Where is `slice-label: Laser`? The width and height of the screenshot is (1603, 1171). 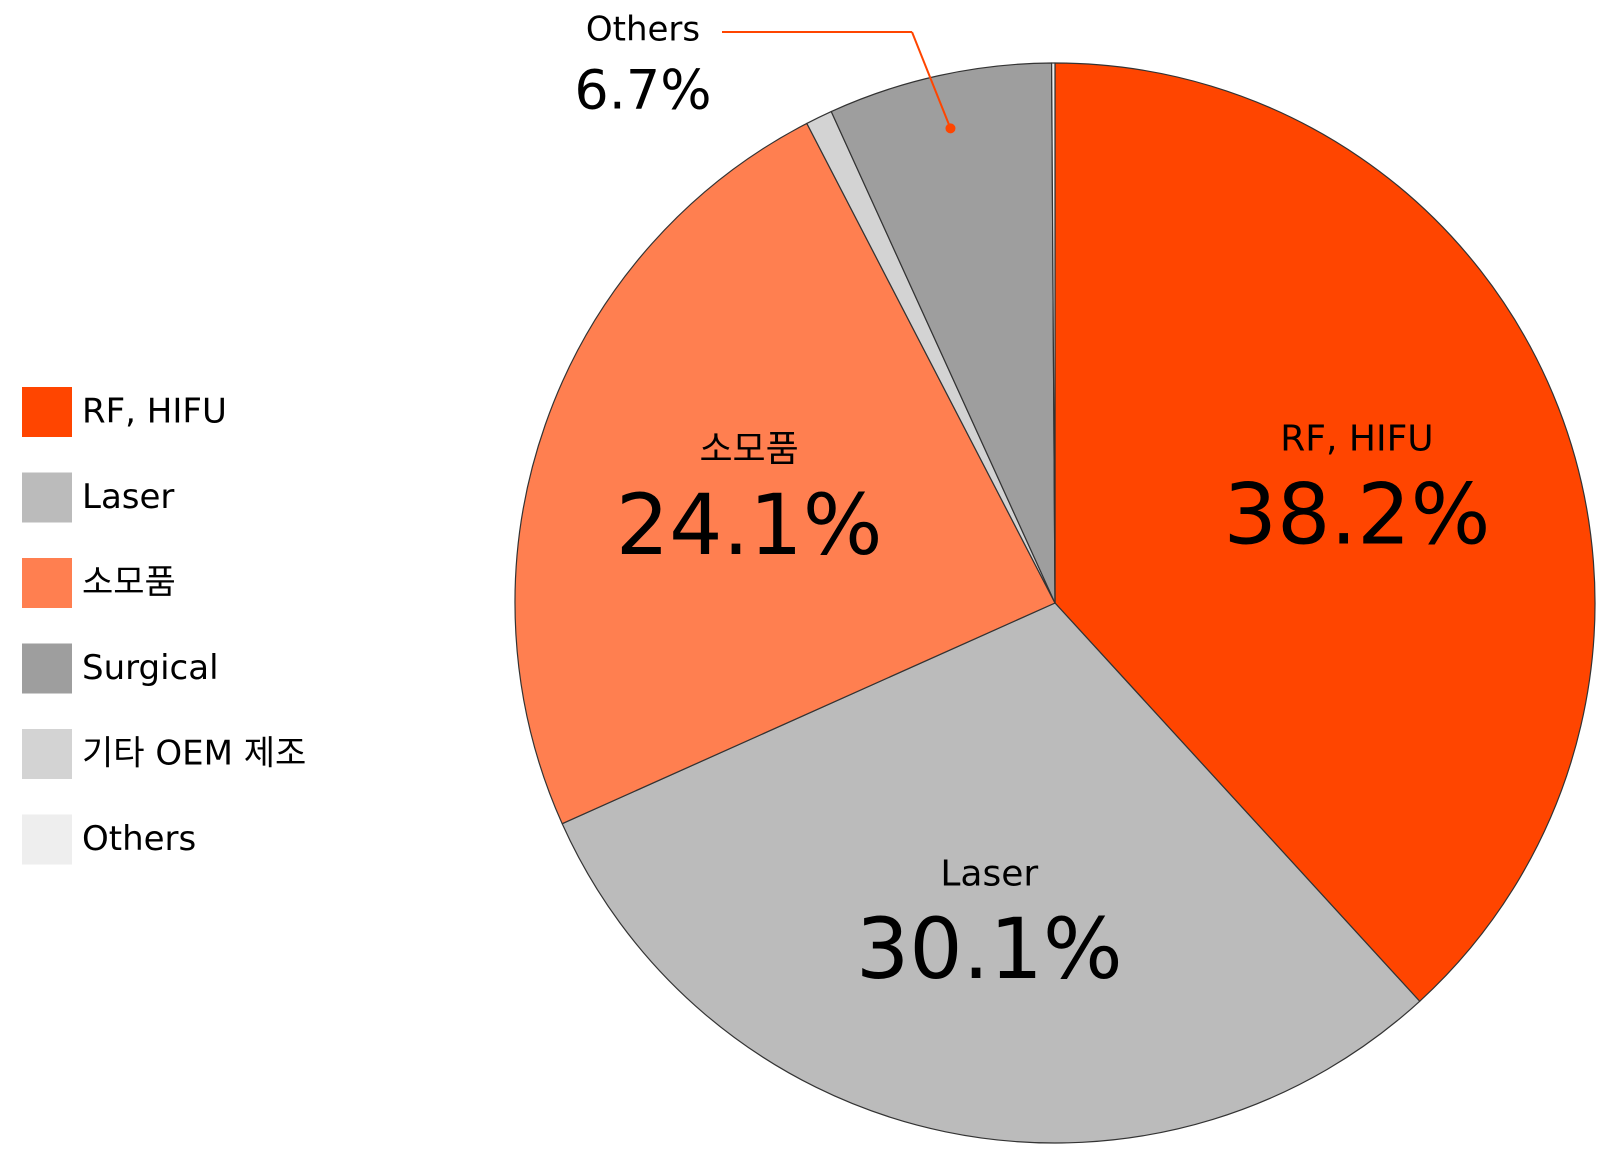 slice-label: Laser is located at coordinates (989, 873).